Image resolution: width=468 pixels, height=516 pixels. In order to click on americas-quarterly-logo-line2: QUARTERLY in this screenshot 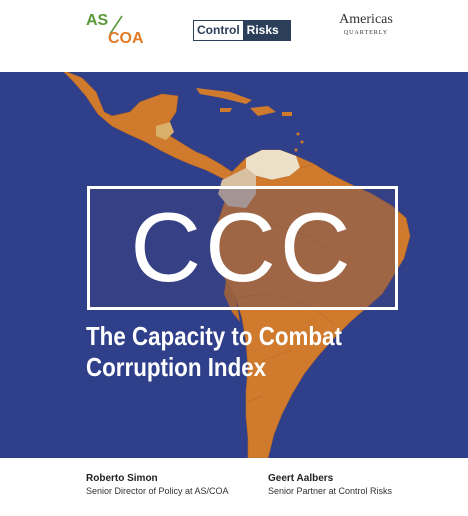, I will do `click(366, 33)`.